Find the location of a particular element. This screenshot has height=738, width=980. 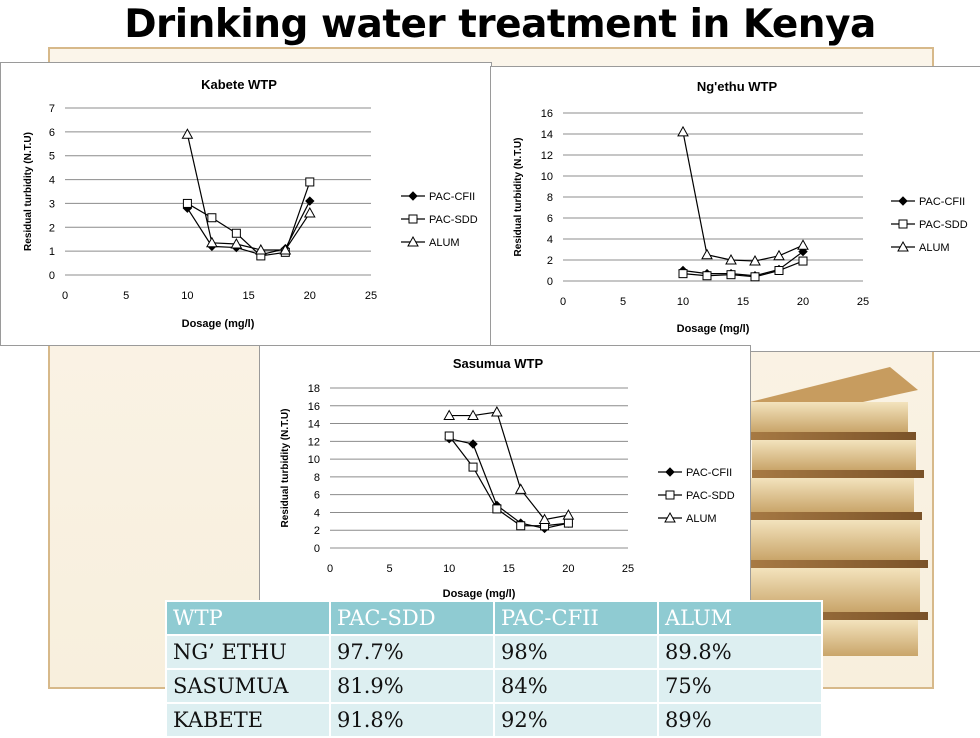

legend-label: PAC-SDD is located at coordinates (943, 225).